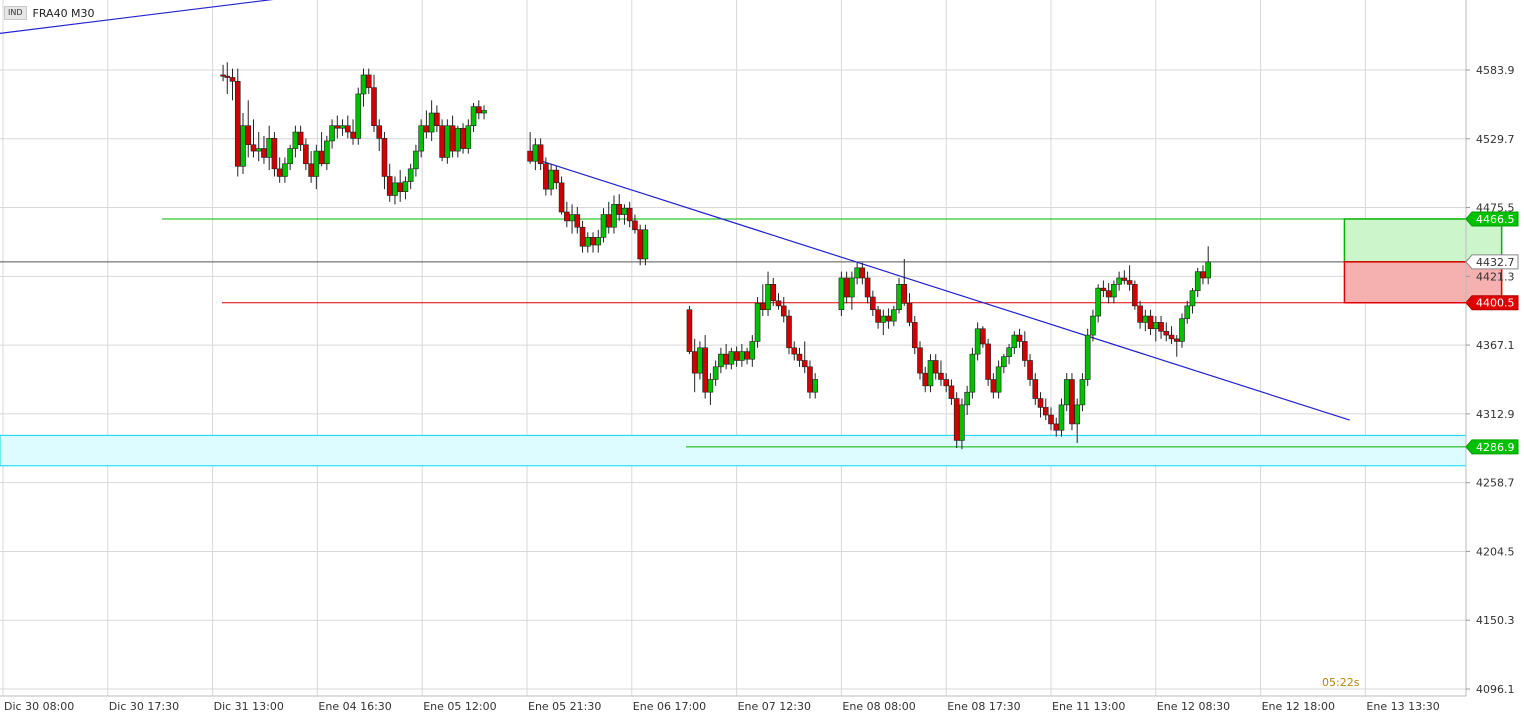 The width and height of the screenshot is (1524, 718). I want to click on trendline, so click(137, 17).